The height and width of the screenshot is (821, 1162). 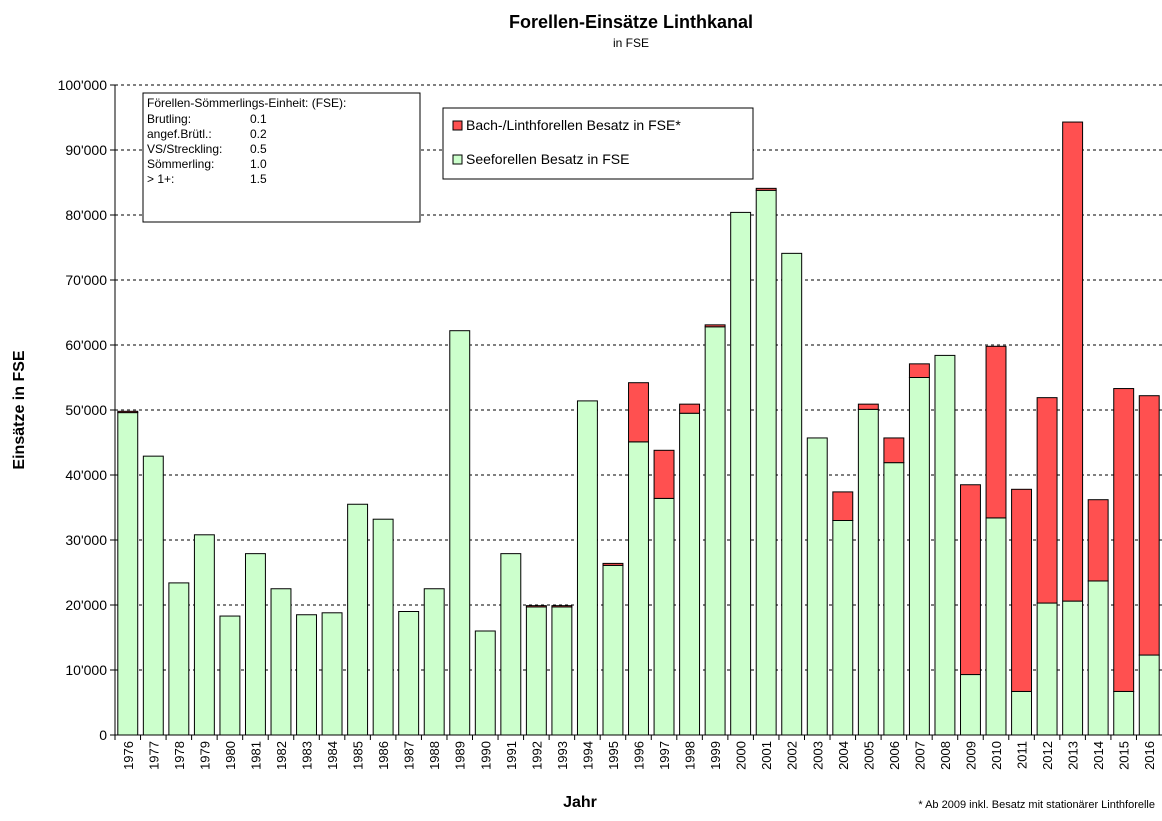 What do you see at coordinates (258, 134) in the screenshot?
I see `fse-box-value: 0.2` at bounding box center [258, 134].